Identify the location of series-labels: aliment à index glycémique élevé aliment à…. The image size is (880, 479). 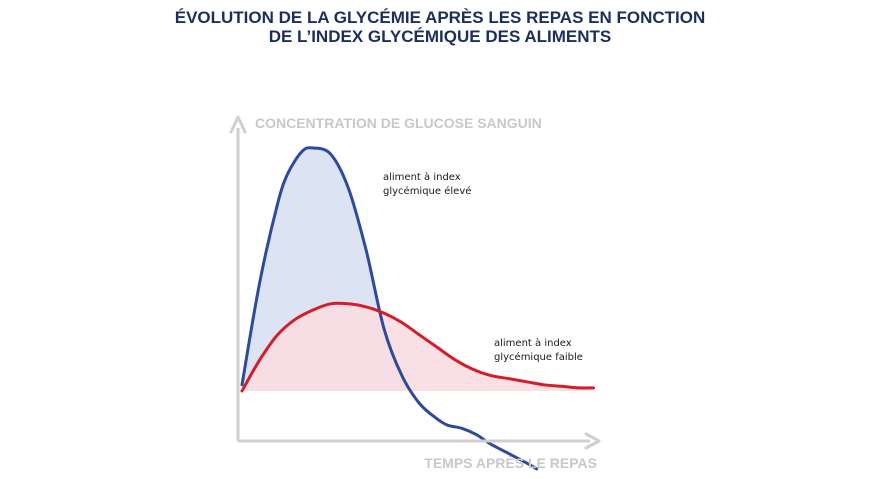
(483, 267).